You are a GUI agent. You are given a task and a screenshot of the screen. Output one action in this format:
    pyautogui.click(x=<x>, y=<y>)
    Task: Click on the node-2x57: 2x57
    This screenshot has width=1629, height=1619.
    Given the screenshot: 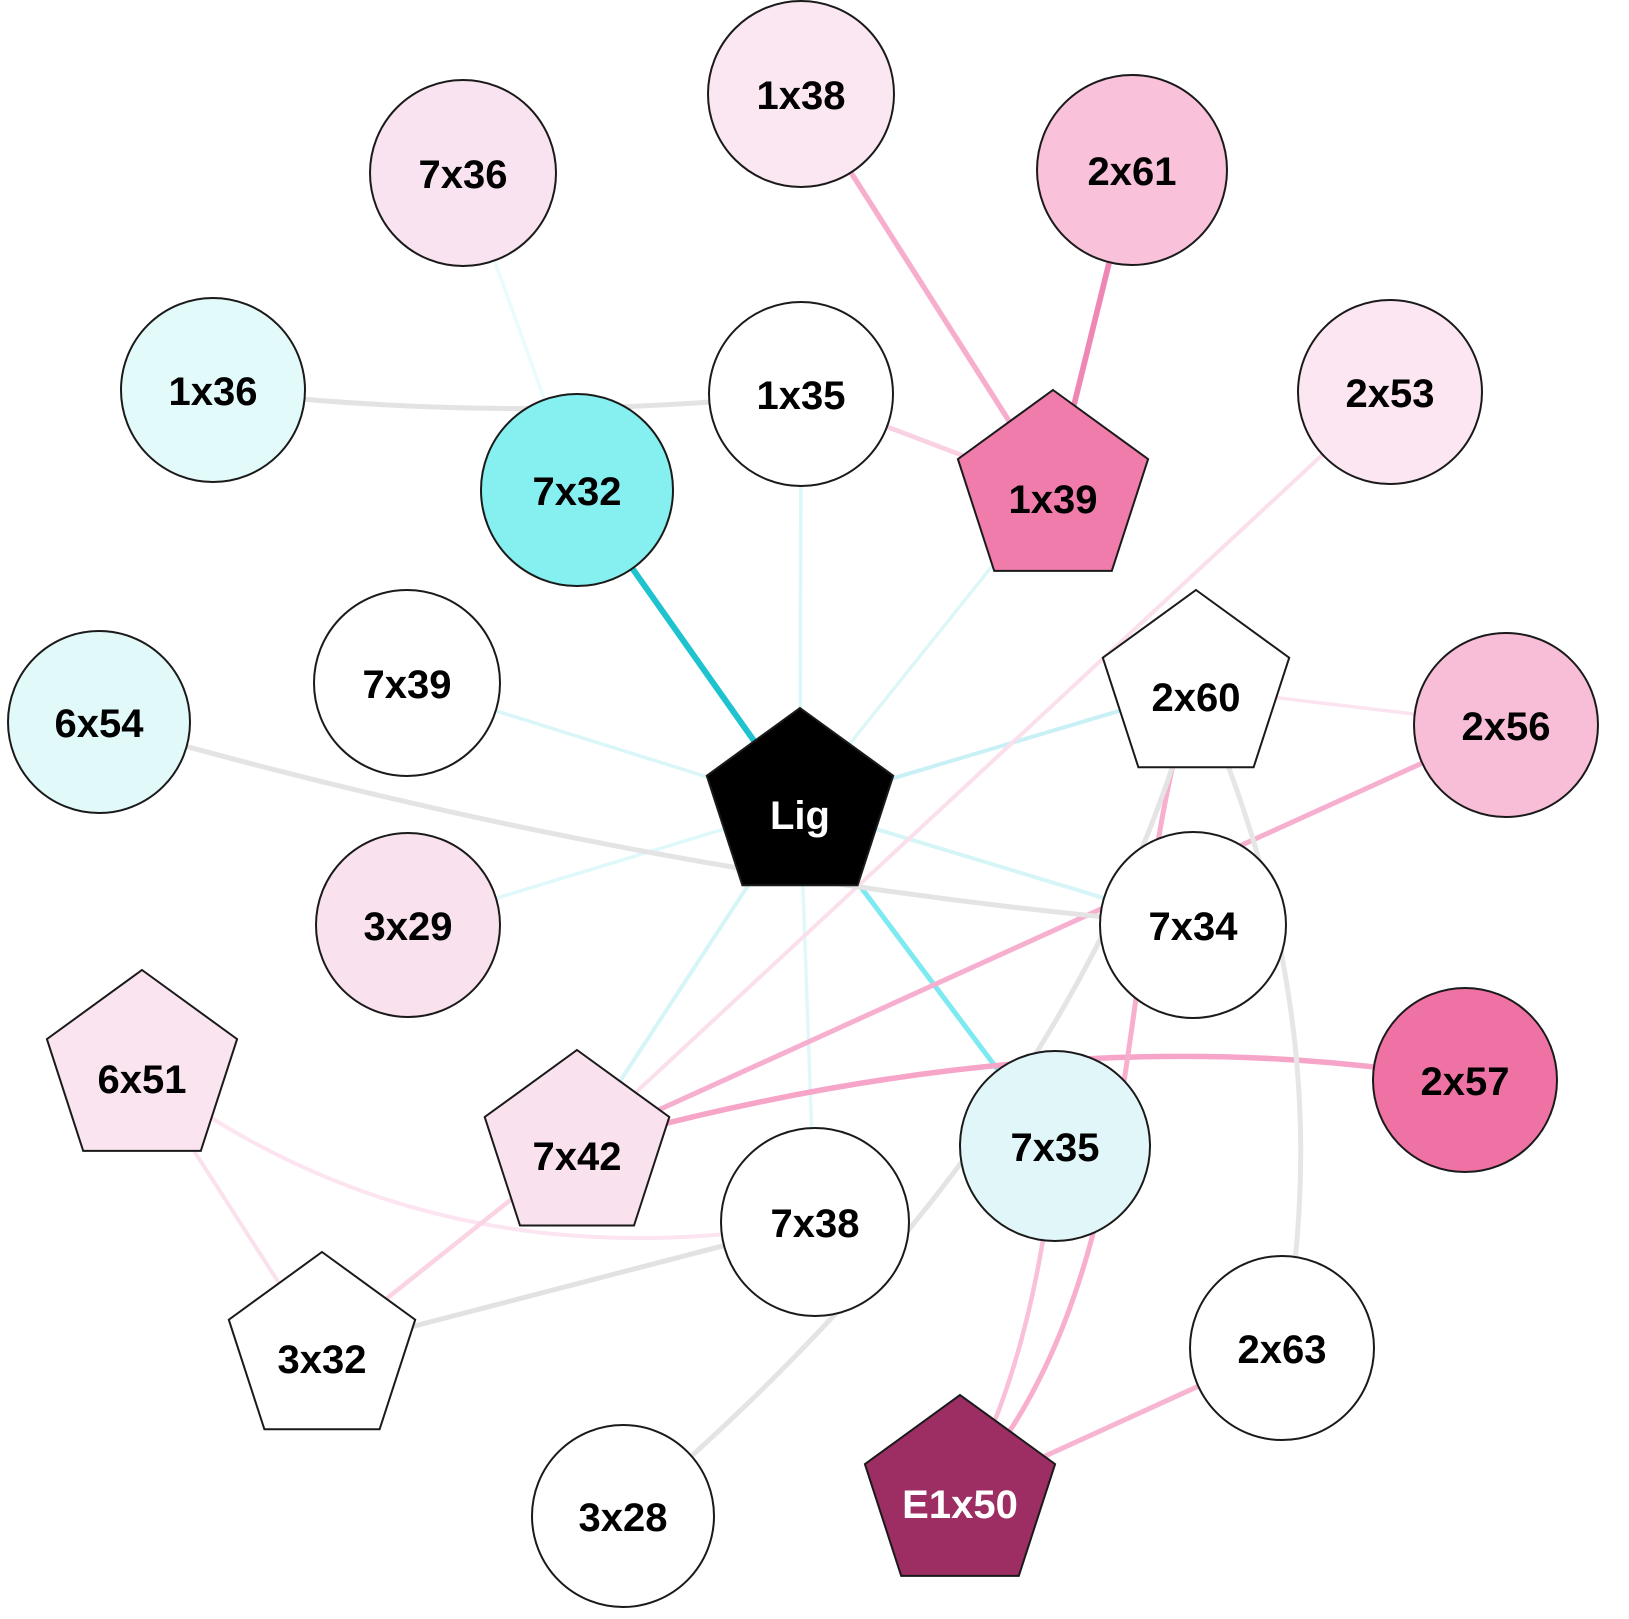 What is the action you would take?
    pyautogui.click(x=1465, y=1080)
    